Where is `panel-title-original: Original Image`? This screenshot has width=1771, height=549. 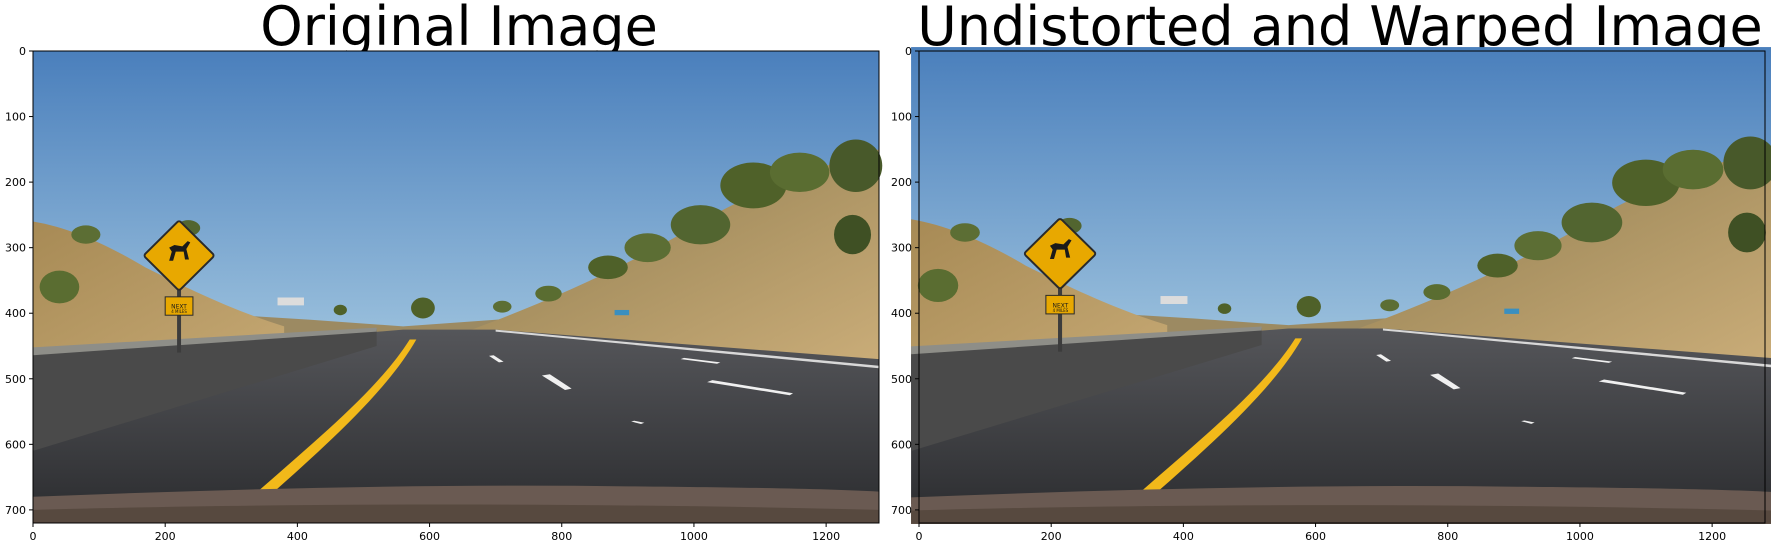 panel-title-original: Original Image is located at coordinates (459, 29).